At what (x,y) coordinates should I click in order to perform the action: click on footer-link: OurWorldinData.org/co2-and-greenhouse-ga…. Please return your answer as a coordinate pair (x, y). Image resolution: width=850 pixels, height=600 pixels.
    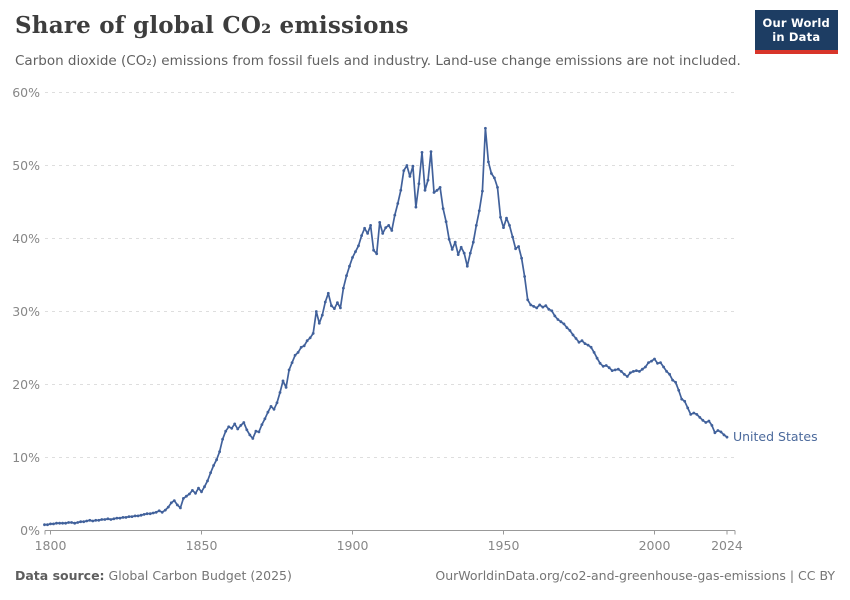
    Looking at the image, I should click on (635, 575).